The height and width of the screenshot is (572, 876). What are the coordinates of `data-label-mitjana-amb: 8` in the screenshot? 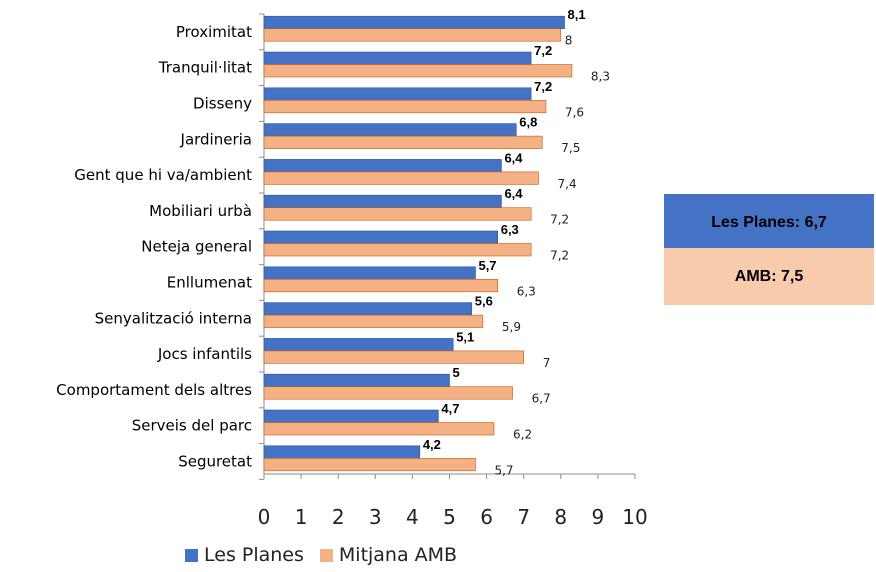 It's located at (569, 41).